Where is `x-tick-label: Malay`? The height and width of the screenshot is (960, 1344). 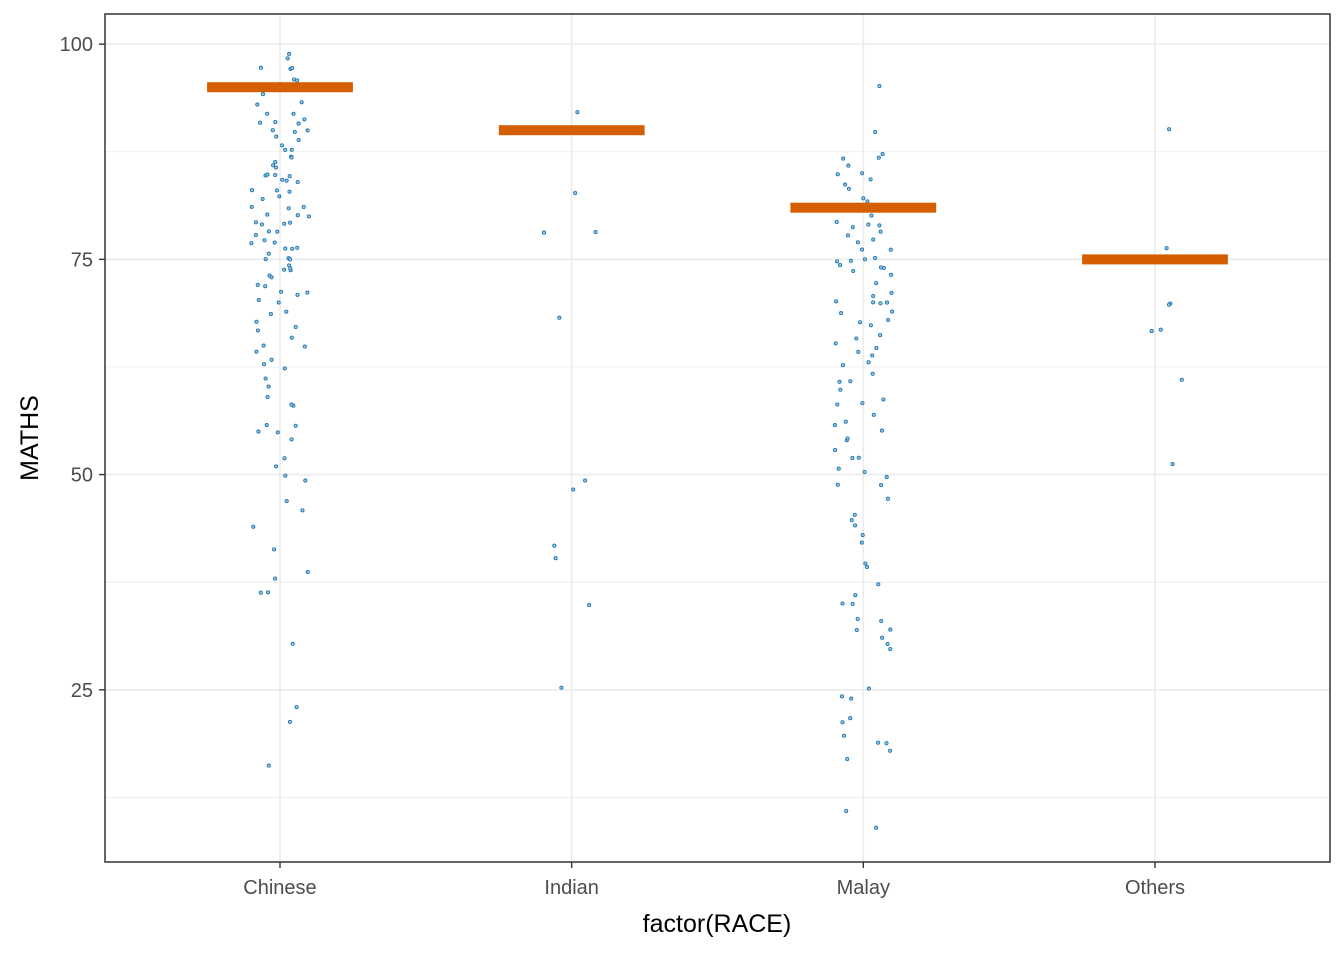 x-tick-label: Malay is located at coordinates (863, 888).